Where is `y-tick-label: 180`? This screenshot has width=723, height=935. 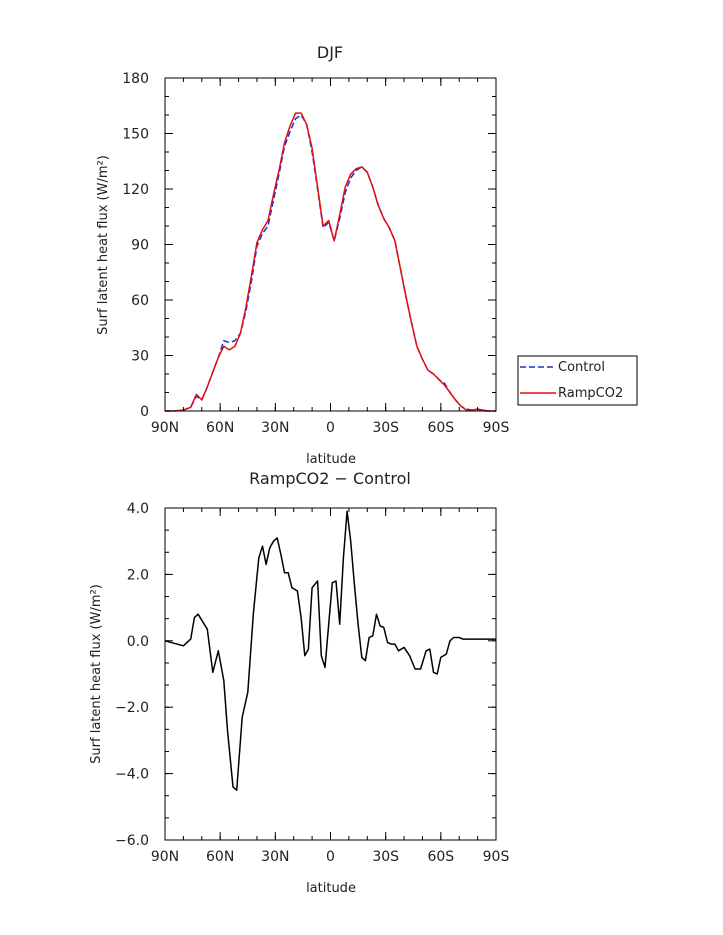 y-tick-label: 180 is located at coordinates (135, 79).